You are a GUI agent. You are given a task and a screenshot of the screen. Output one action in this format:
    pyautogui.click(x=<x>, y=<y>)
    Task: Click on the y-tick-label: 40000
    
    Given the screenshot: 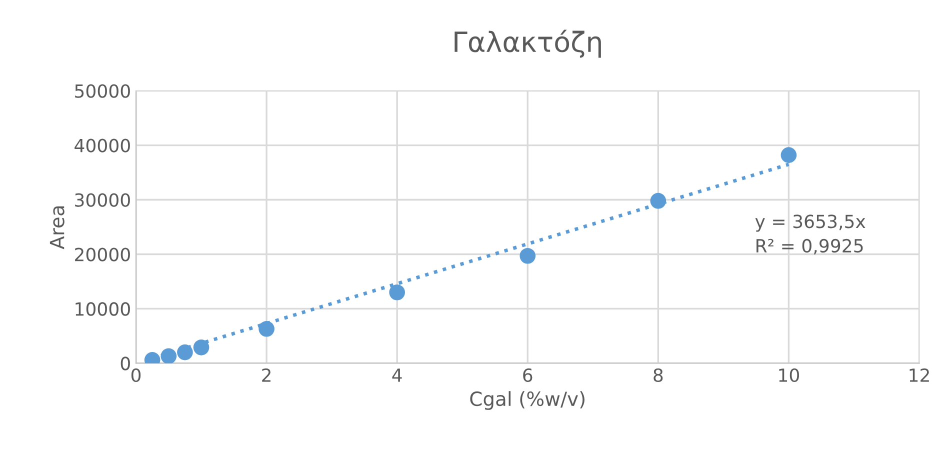 What is the action you would take?
    pyautogui.click(x=102, y=145)
    